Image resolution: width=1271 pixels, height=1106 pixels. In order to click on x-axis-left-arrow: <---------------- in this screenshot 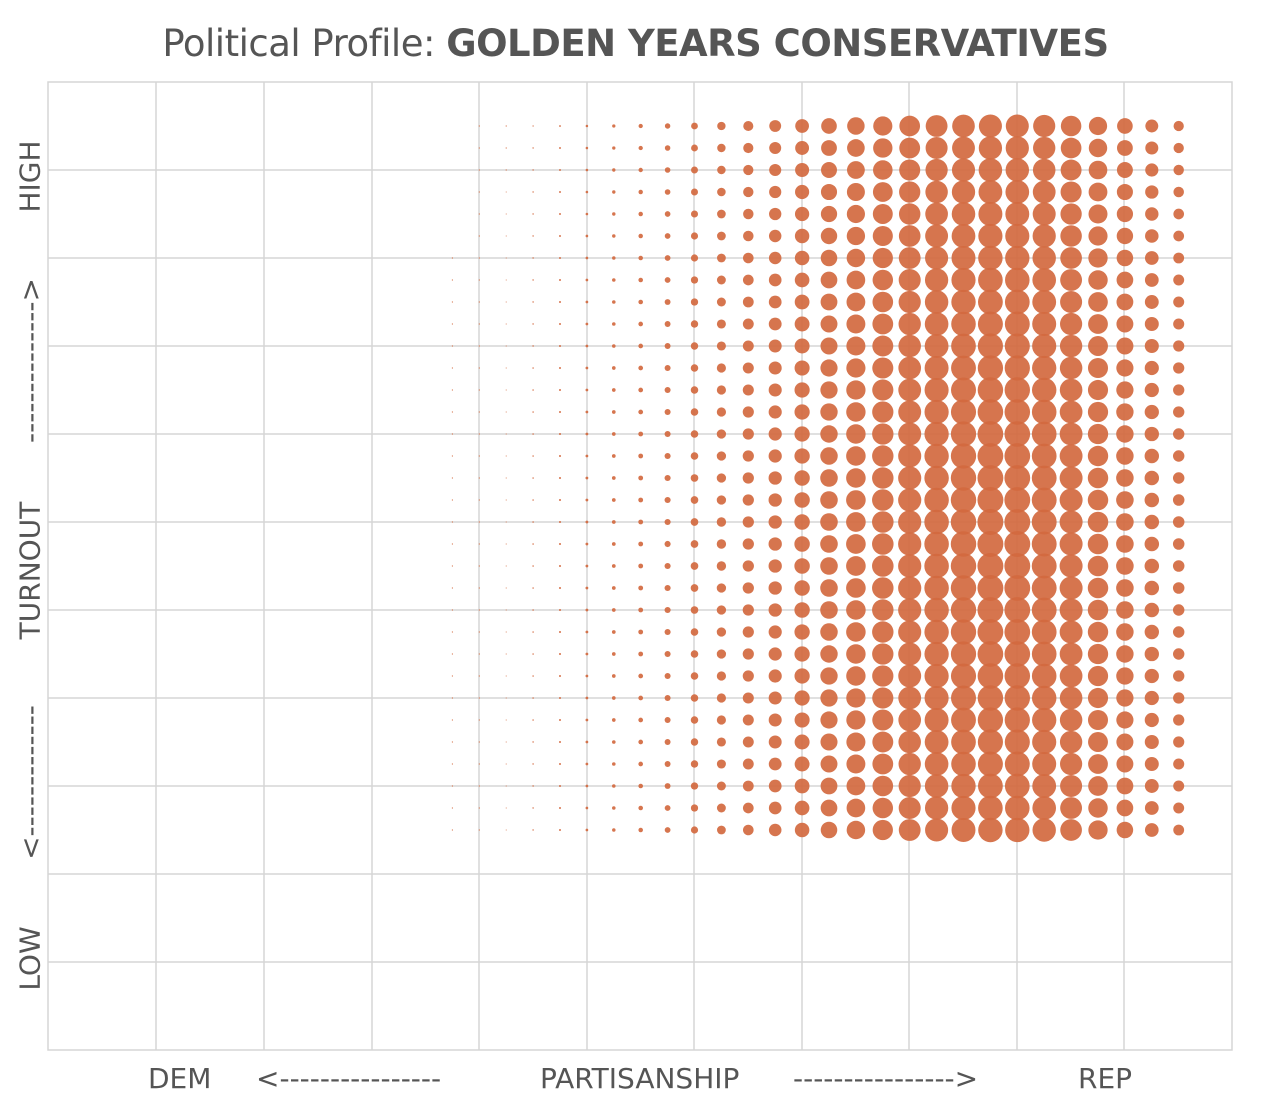, I will do `click(349, 1078)`.